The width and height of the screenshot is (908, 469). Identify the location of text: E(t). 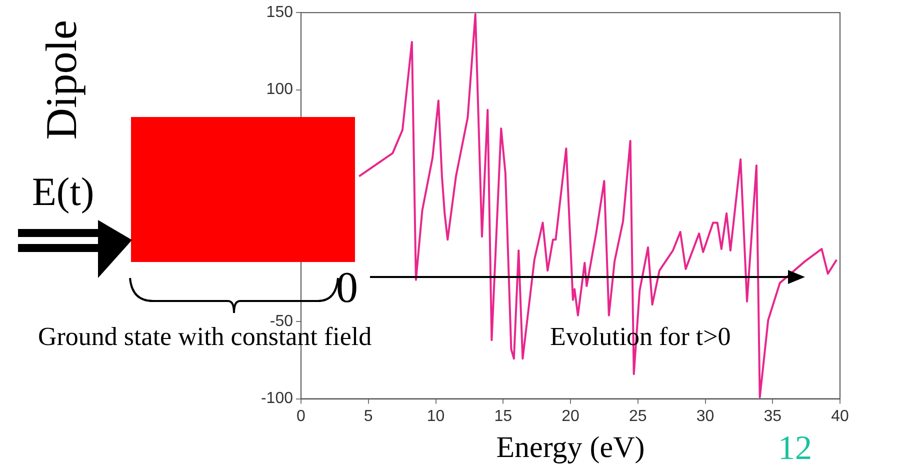
(63, 191).